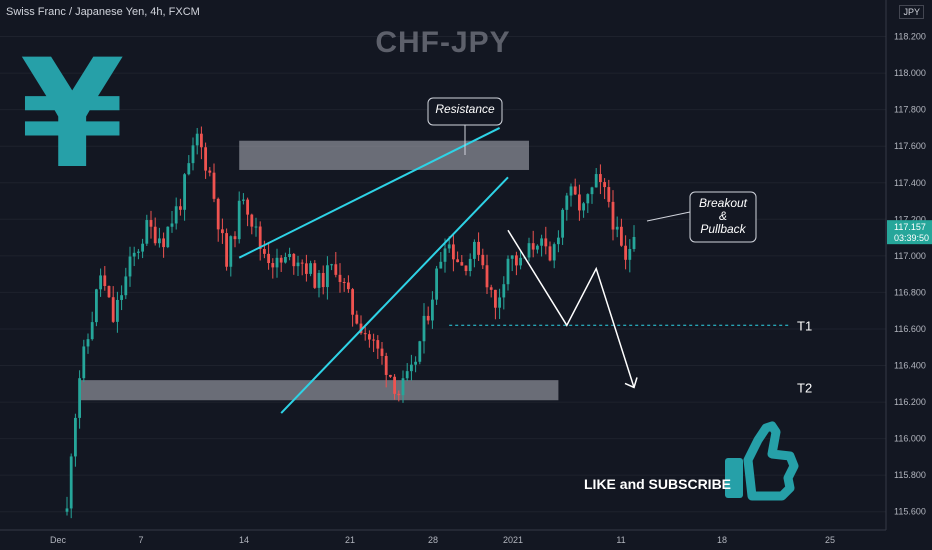  What do you see at coordinates (620, 540) in the screenshot?
I see `time-tick-label: 11` at bounding box center [620, 540].